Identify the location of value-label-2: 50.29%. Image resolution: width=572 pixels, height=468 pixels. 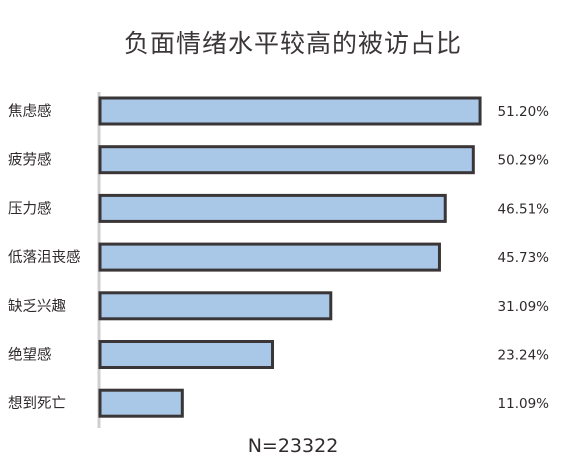
(524, 161).